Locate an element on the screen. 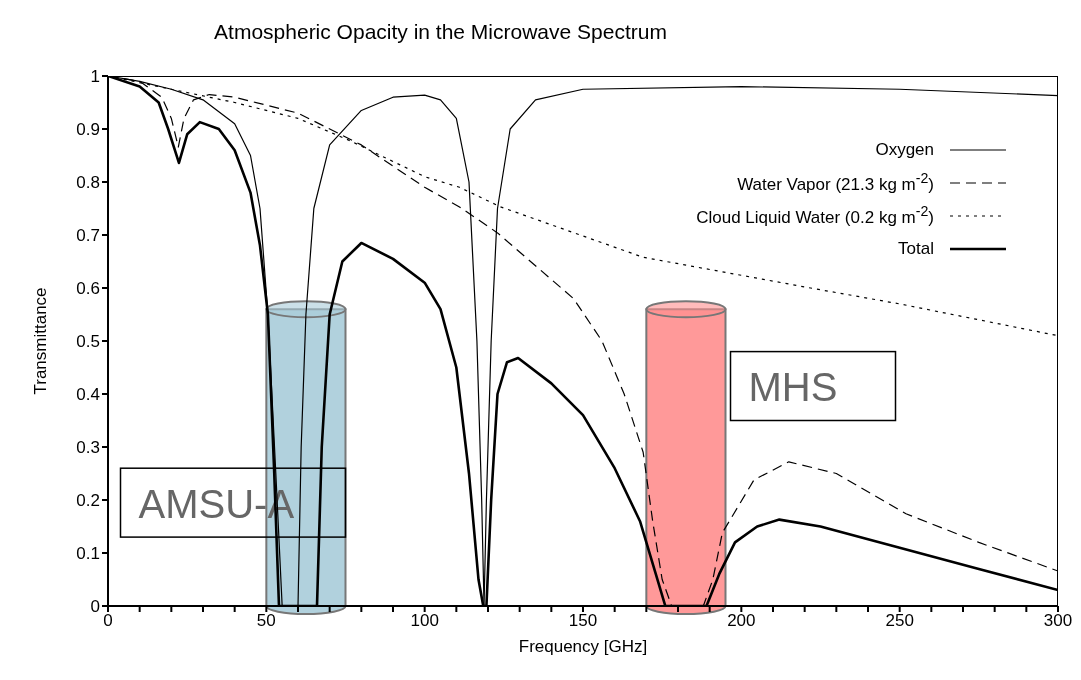 This screenshot has width=1081, height=680. legend-label: Water Vapor (21.3 kg m$^{-2}$) is located at coordinates (835, 182).